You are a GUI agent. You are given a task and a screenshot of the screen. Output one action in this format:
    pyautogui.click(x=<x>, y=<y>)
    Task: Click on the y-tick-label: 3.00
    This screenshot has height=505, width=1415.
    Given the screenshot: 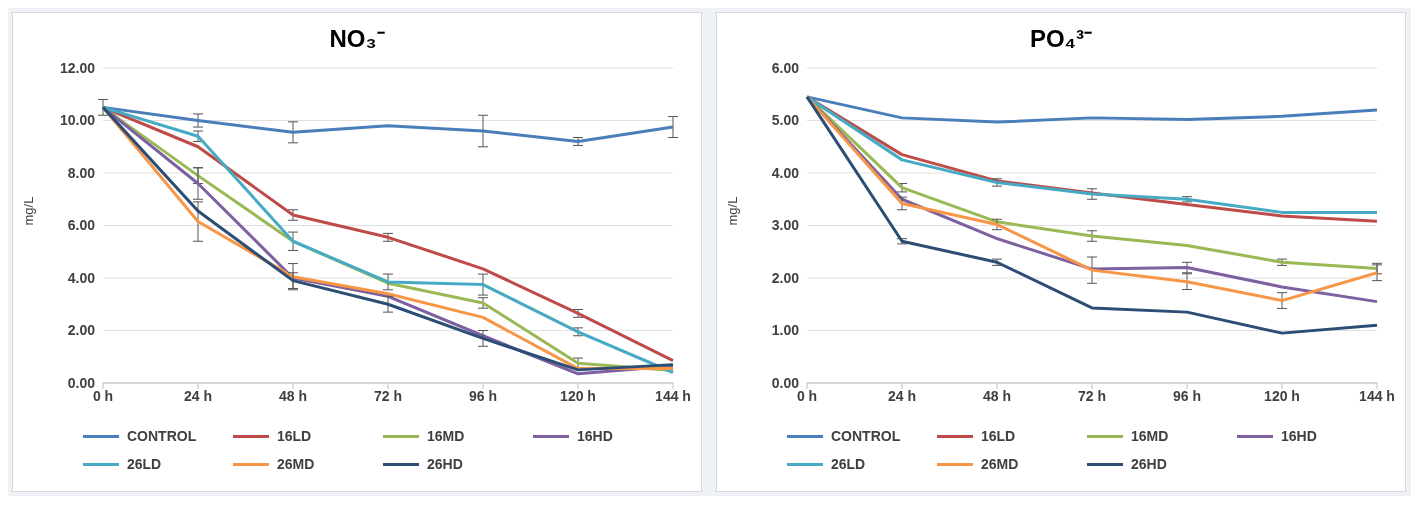 What is the action you would take?
    pyautogui.click(x=785, y=225)
    